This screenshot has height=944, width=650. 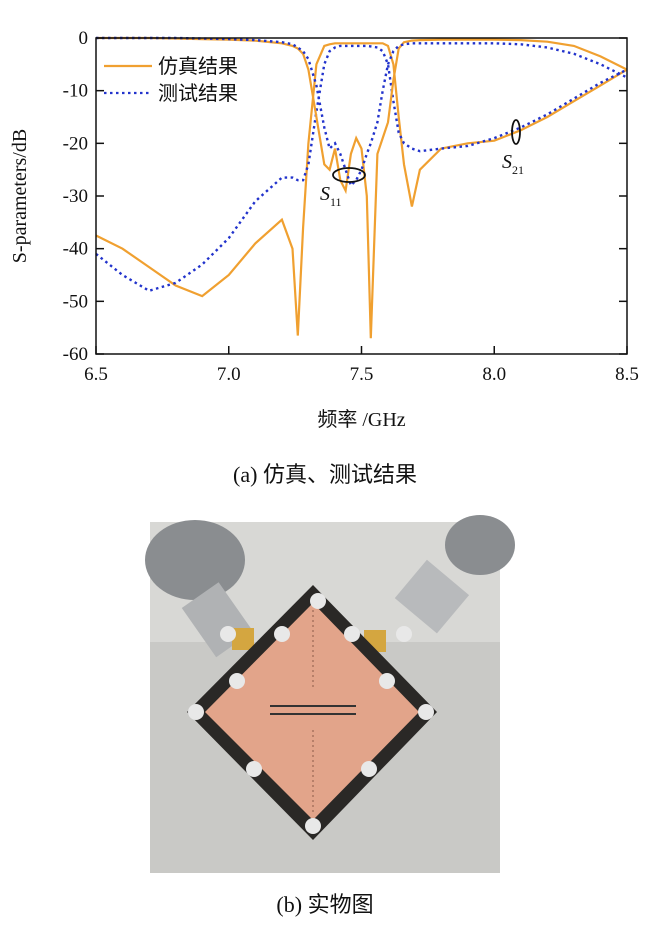 I want to click on annotation: S21, so click(x=513, y=164).